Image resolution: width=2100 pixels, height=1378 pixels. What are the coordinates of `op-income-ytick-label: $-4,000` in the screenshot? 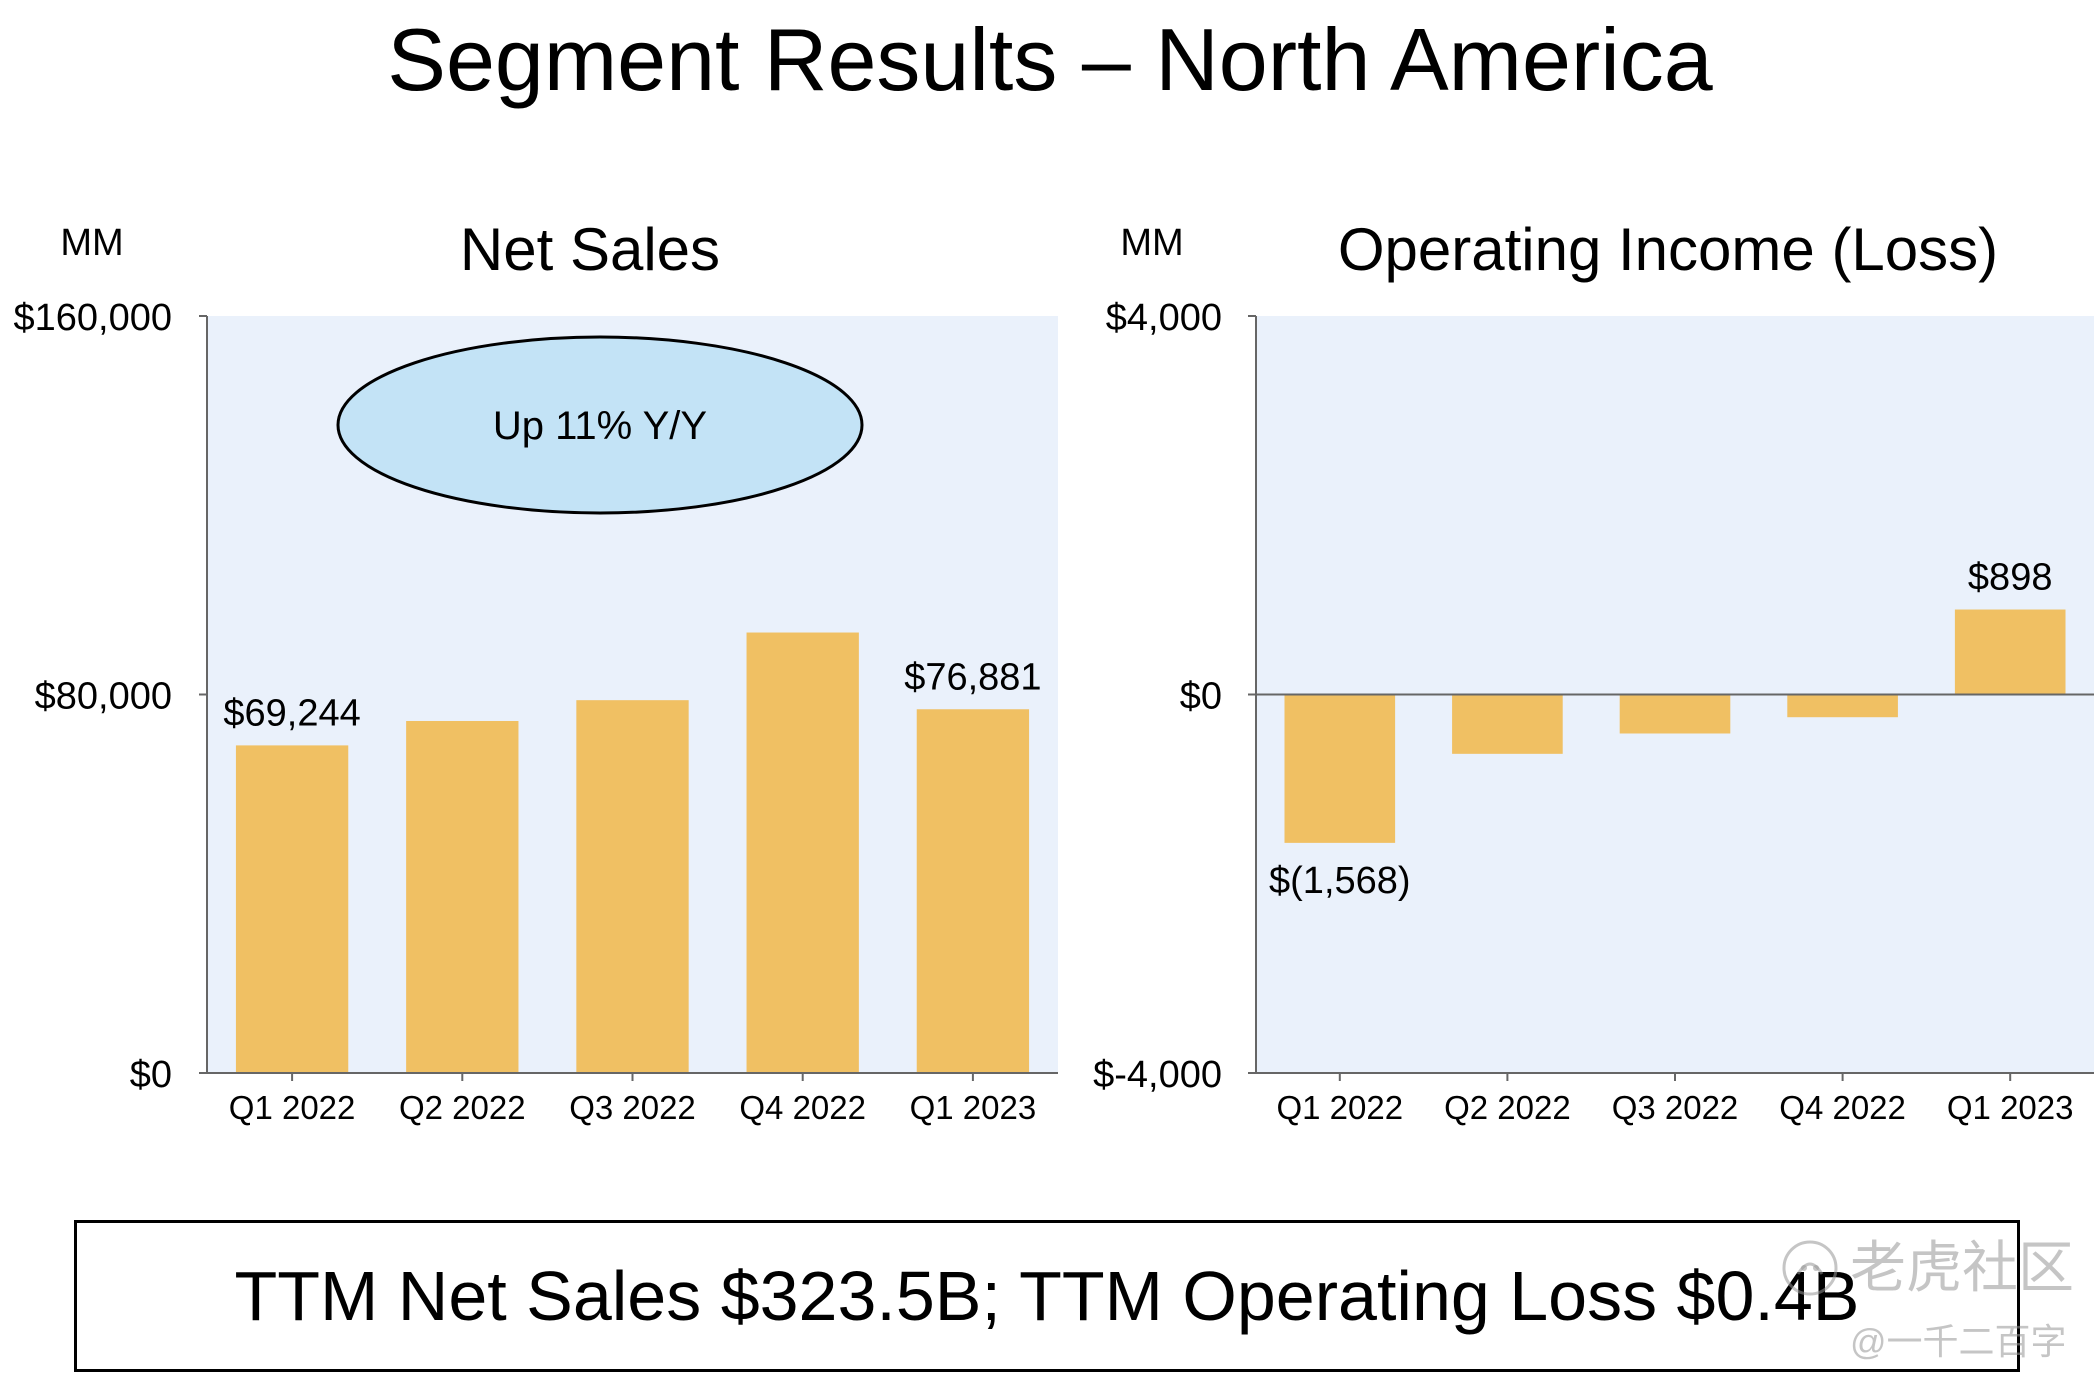 It's located at (1157, 1075).